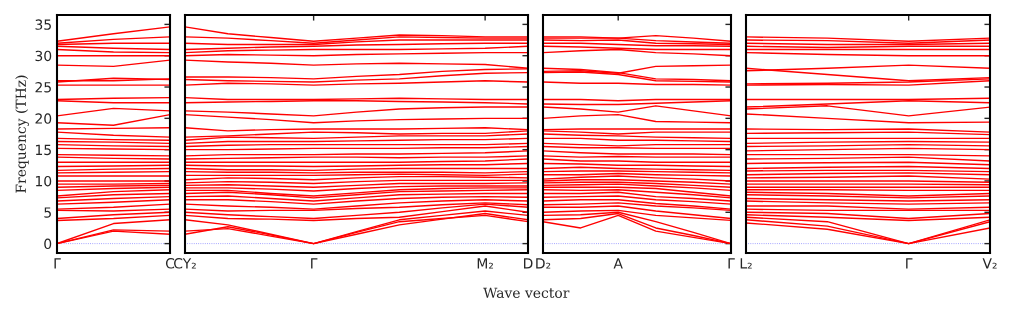 This screenshot has height=310, width=1012. Describe the element at coordinates (48, 244) in the screenshot. I see `y-tick-label: 0` at that location.